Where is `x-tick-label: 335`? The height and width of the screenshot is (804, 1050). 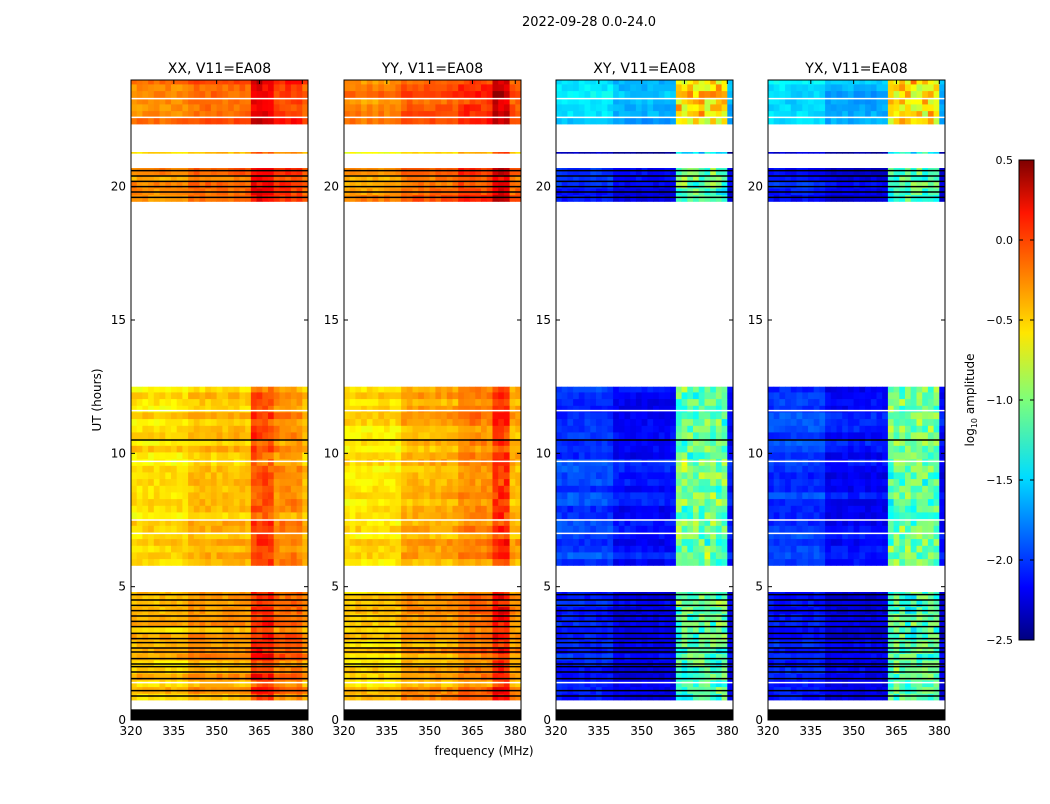
x-tick-label: 335 is located at coordinates (386, 731).